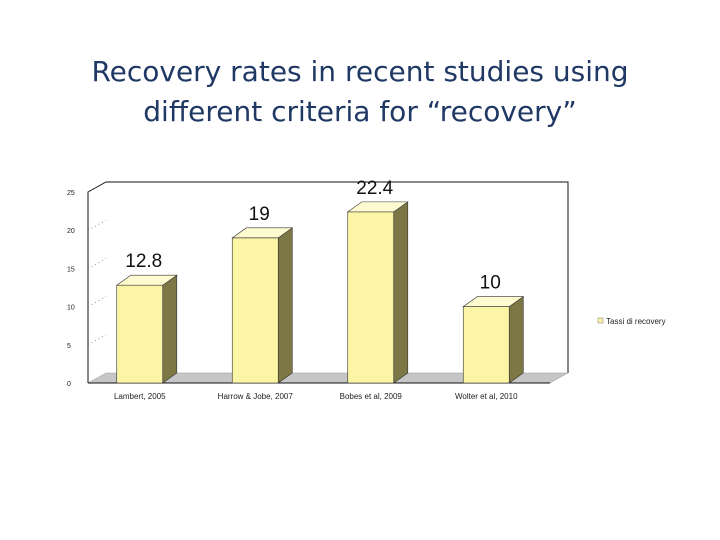 The height and width of the screenshot is (540, 720). What do you see at coordinates (360, 111) in the screenshot?
I see `title-line-2: different criteria for “recovery”` at bounding box center [360, 111].